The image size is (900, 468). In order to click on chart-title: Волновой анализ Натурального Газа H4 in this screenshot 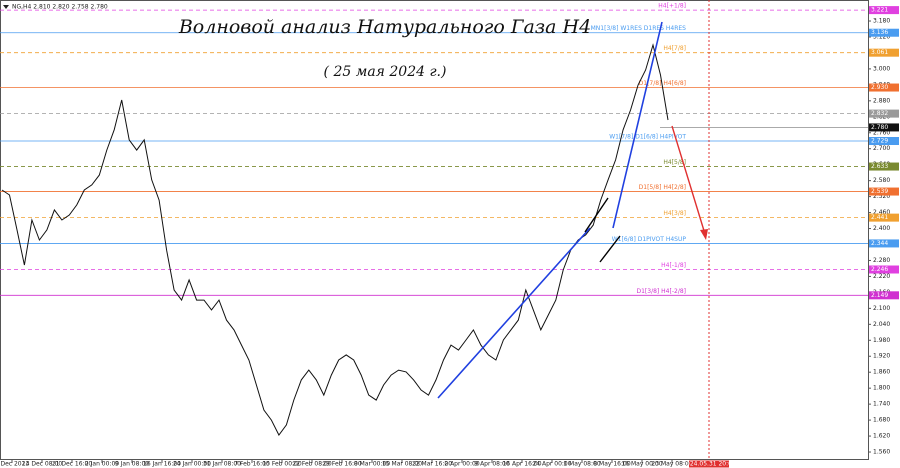, I will do `click(384, 27)`.